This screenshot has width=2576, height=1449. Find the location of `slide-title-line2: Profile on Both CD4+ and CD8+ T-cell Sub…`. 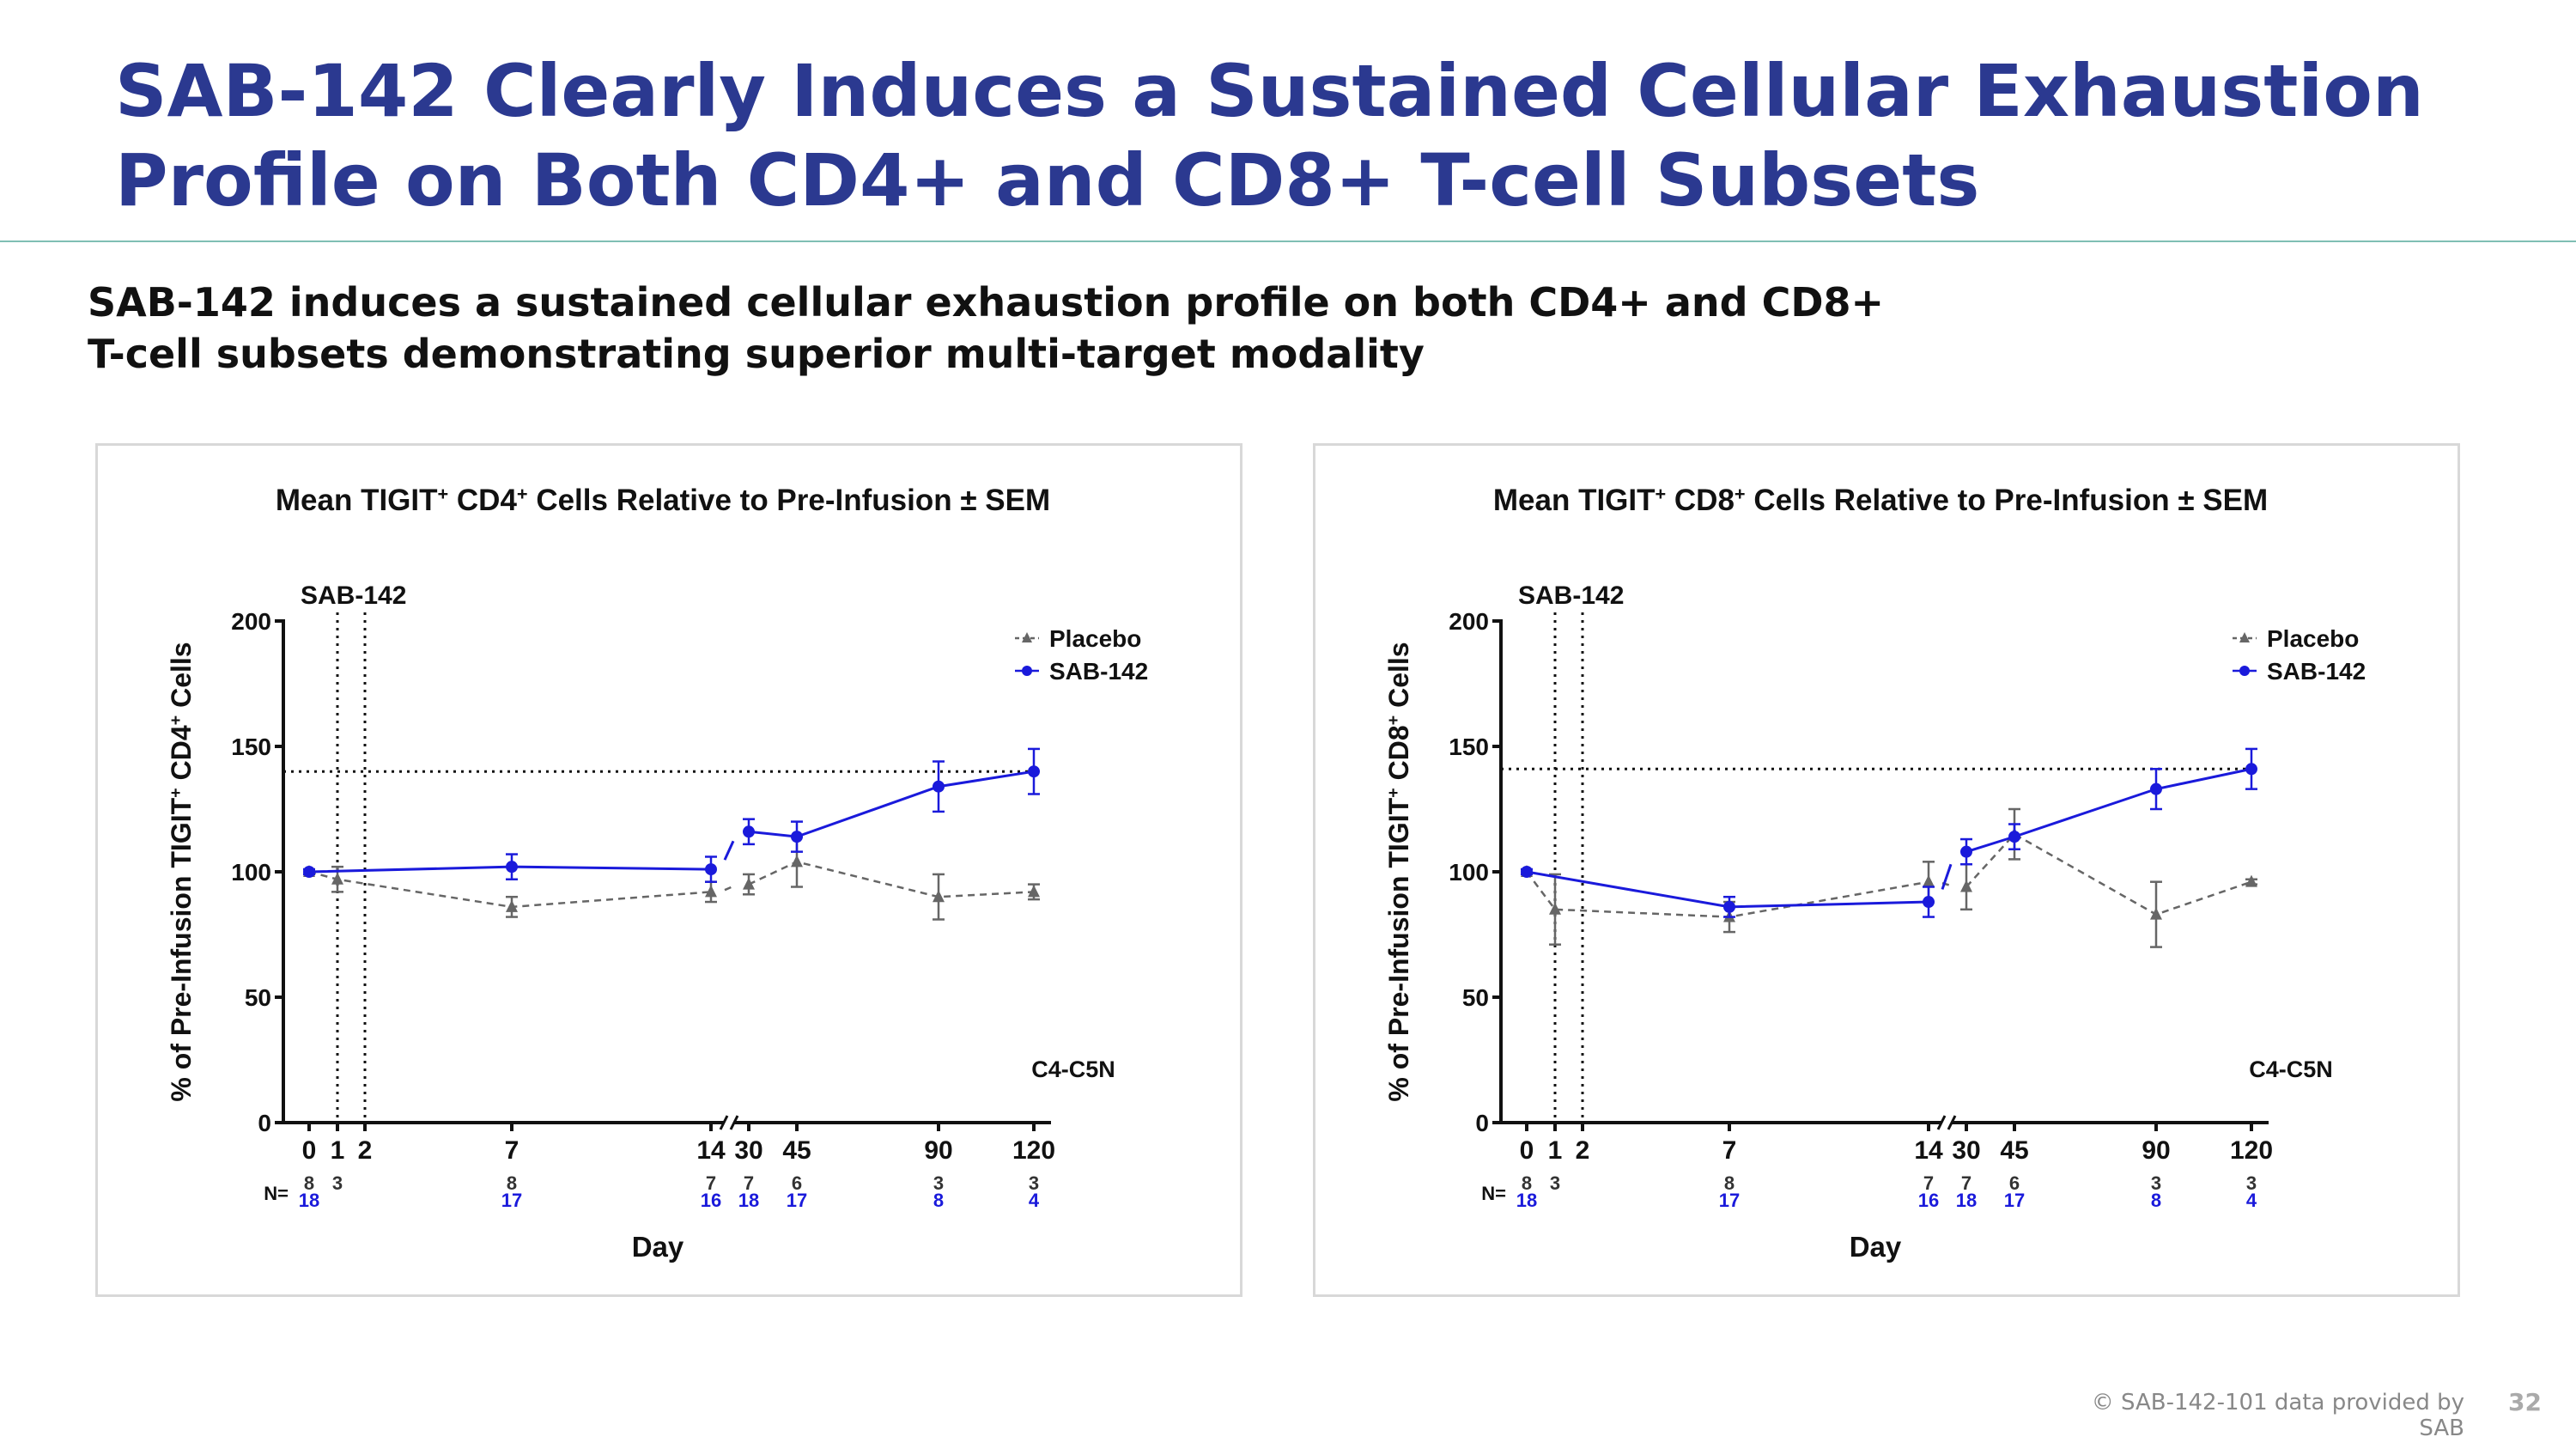

slide-title-line2: Profile on Both CD4+ and CD8+ T-cell Sub… is located at coordinates (1047, 180).